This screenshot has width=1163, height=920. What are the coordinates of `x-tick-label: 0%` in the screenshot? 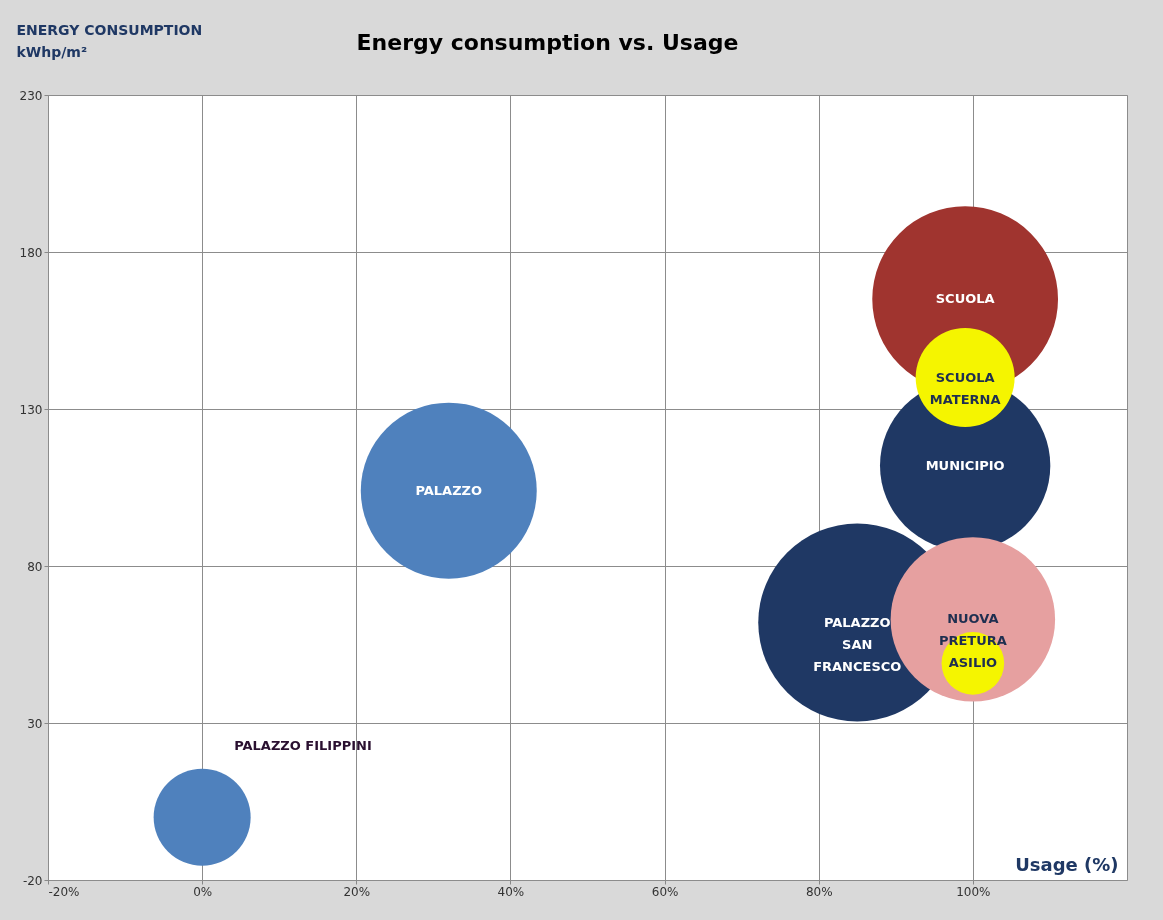 It's located at (203, 891).